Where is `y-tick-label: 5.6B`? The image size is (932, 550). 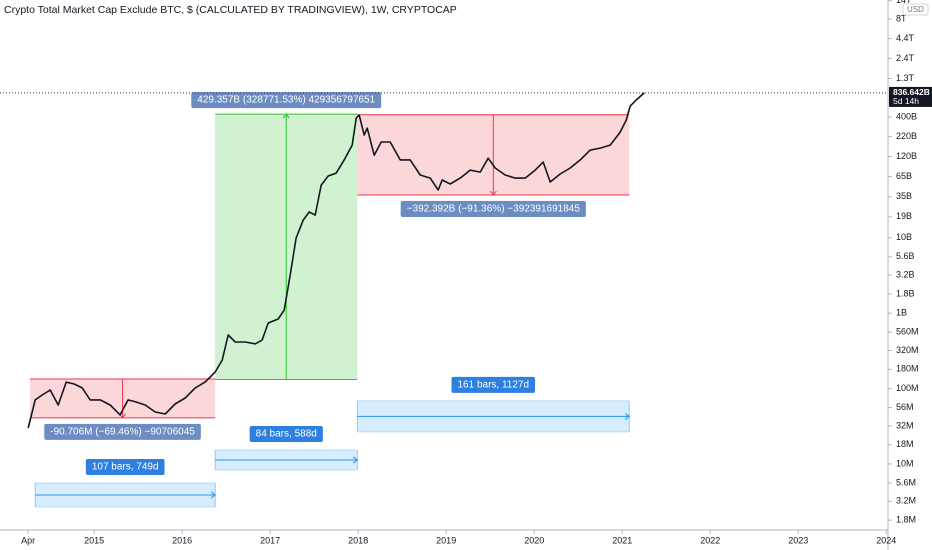 y-tick-label: 5.6B is located at coordinates (905, 256).